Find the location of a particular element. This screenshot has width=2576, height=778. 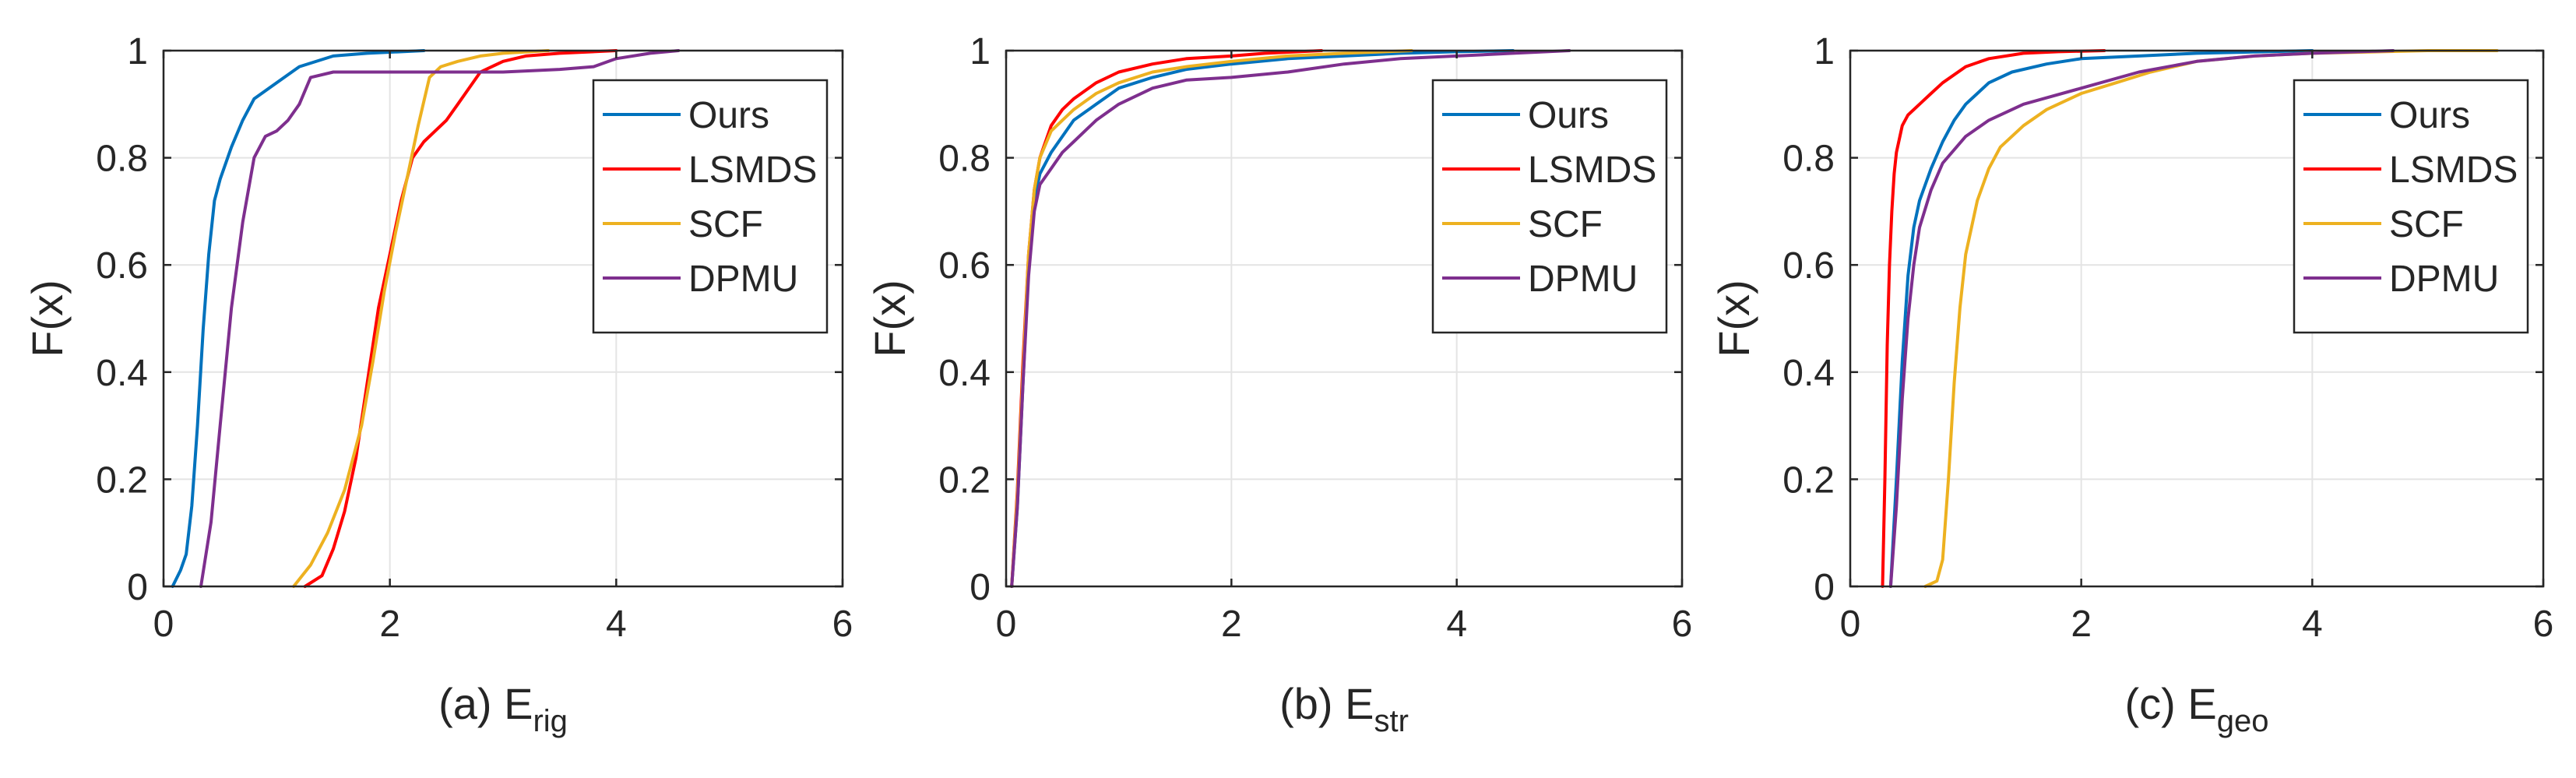

panel-caption-main: (c) E is located at coordinates (2171, 704).